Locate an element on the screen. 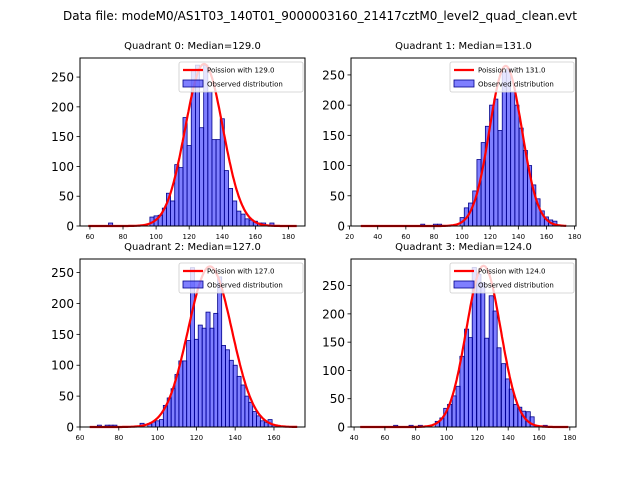 The image size is (640, 480). legend: Poission with 129.0 Observed distribution is located at coordinates (241, 77).